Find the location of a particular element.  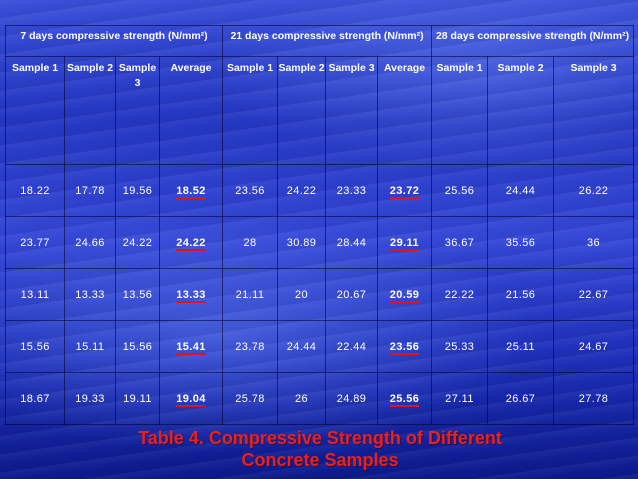

average-cell: 29.11 is located at coordinates (404, 242).